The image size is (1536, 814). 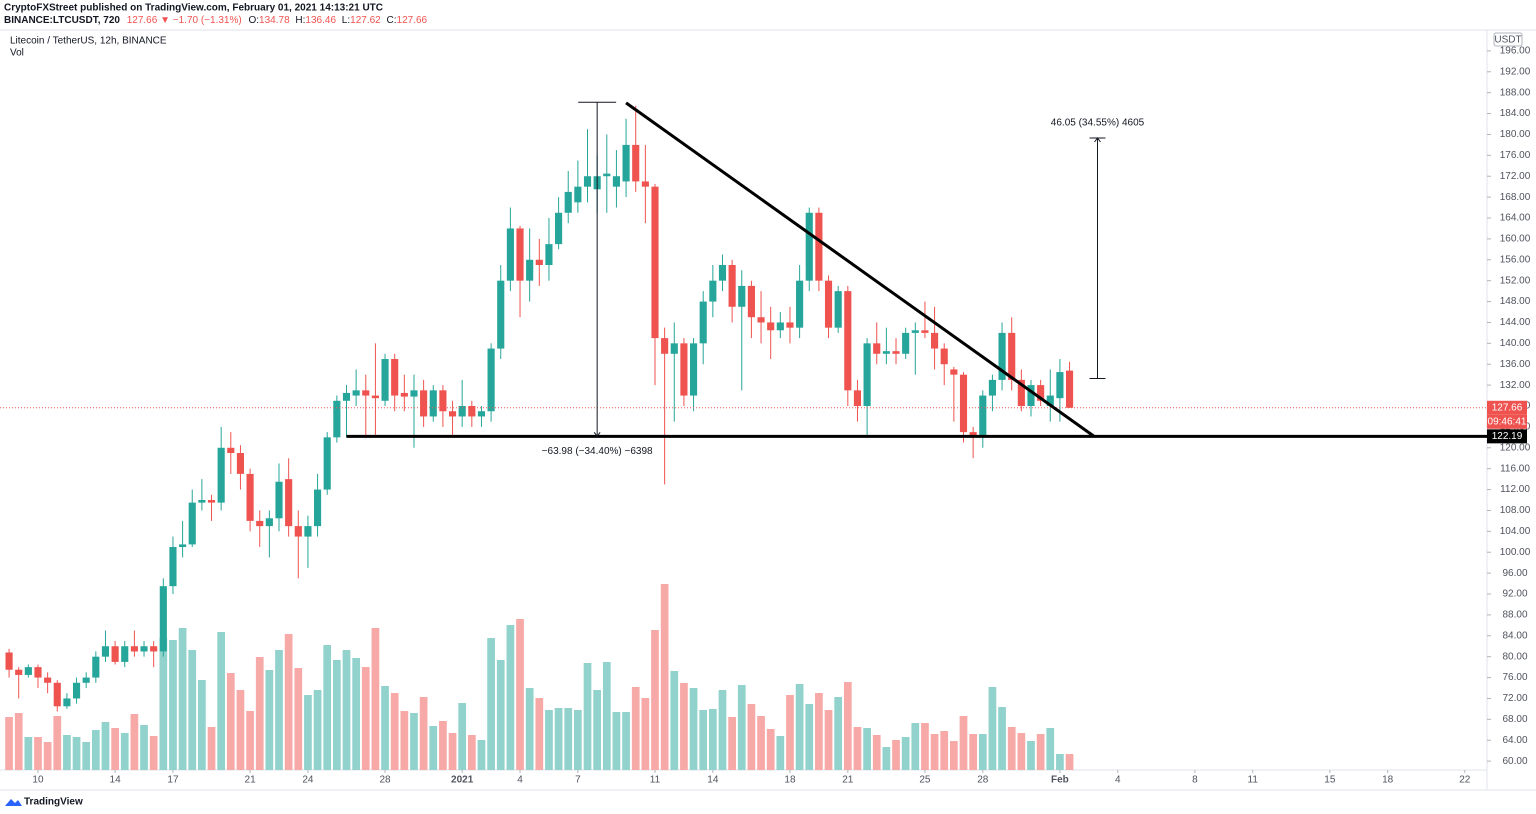 What do you see at coordinates (1514, 635) in the screenshot?
I see `y-tick-label: 84.00` at bounding box center [1514, 635].